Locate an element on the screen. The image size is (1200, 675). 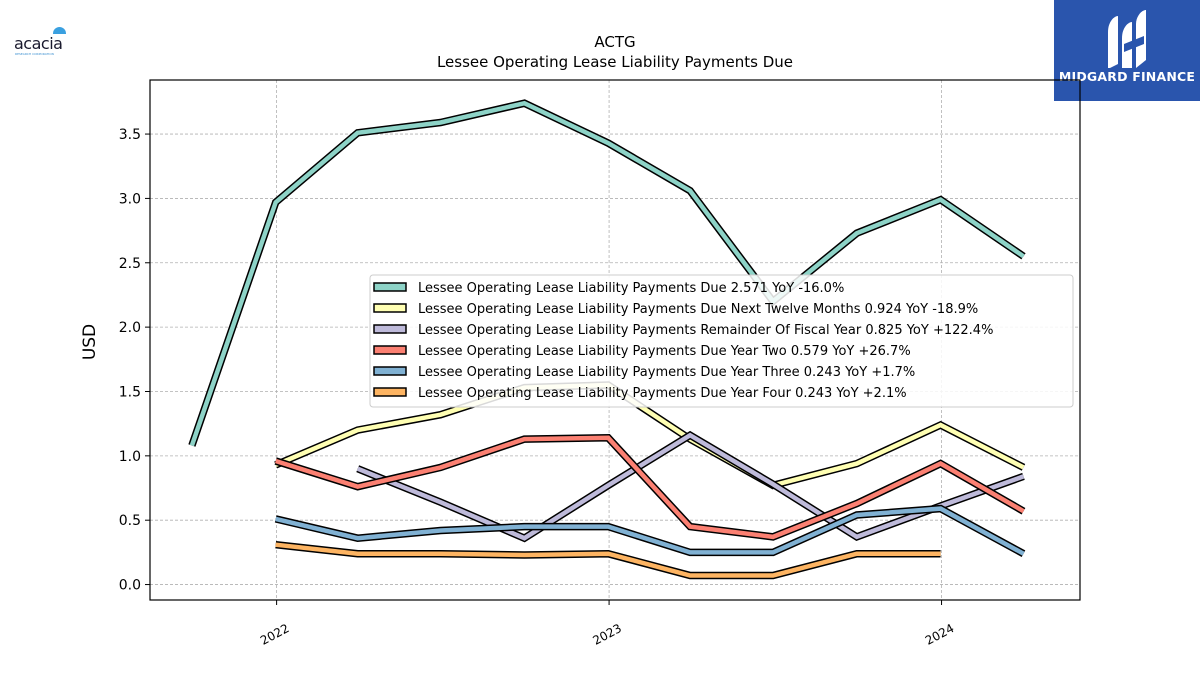
x-tick-label: 2022 is located at coordinates (275, 634).